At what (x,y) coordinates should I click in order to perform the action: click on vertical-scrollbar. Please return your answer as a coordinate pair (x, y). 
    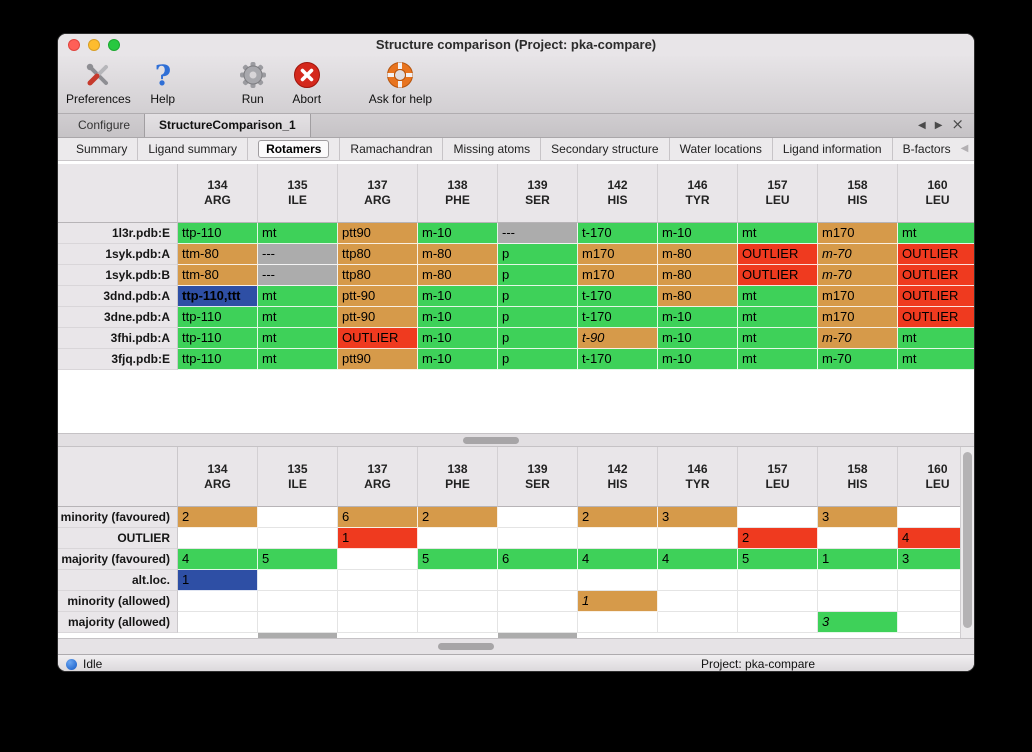
    Looking at the image, I should click on (967, 542).